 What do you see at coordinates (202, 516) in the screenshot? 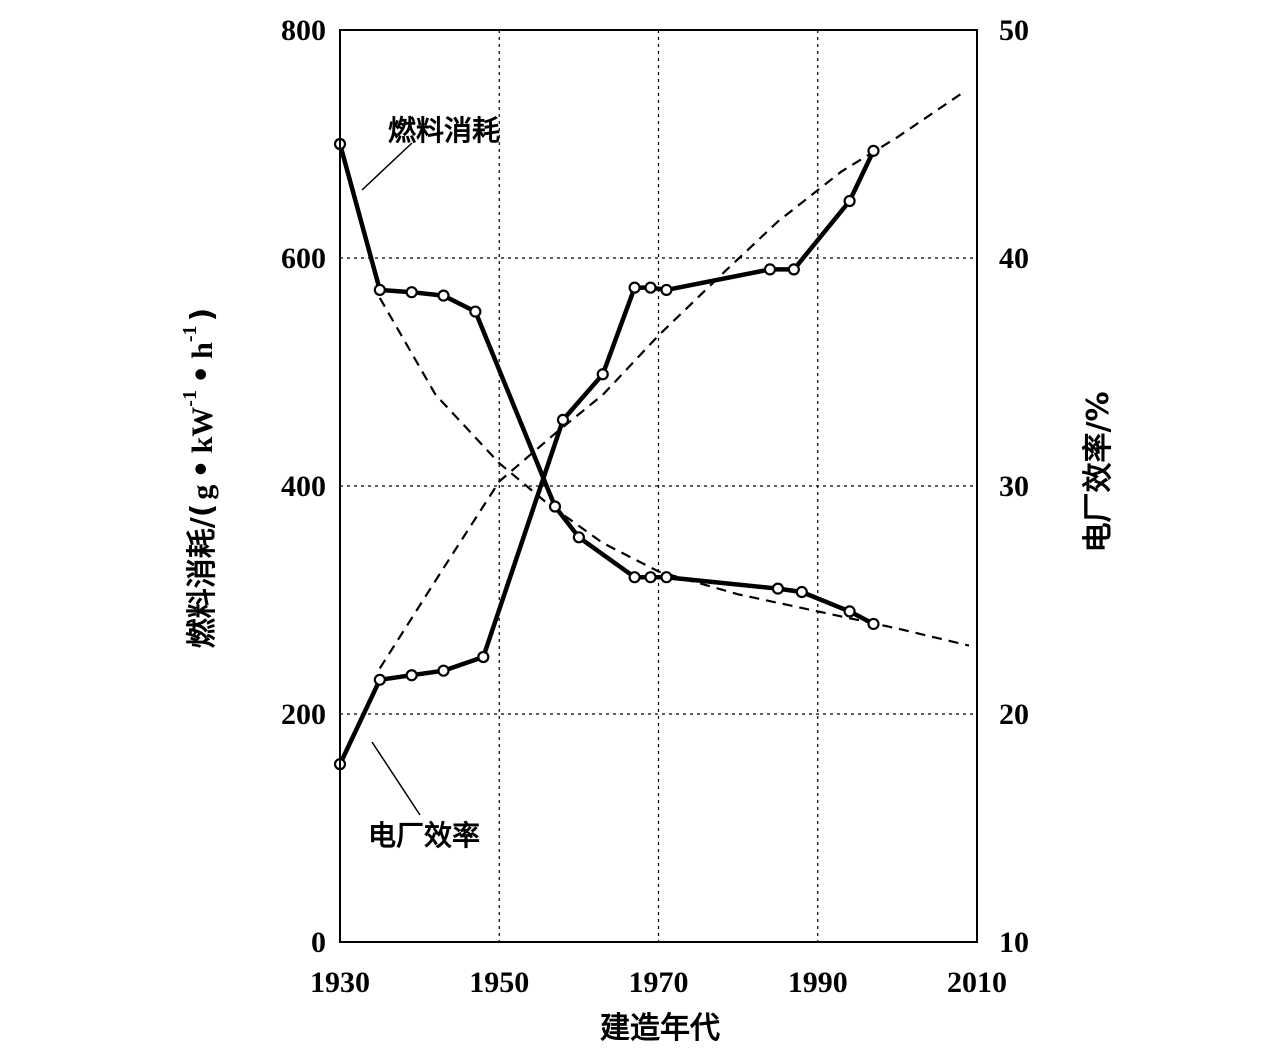
I see `left-axis-paren-open: /(` at bounding box center [202, 516].